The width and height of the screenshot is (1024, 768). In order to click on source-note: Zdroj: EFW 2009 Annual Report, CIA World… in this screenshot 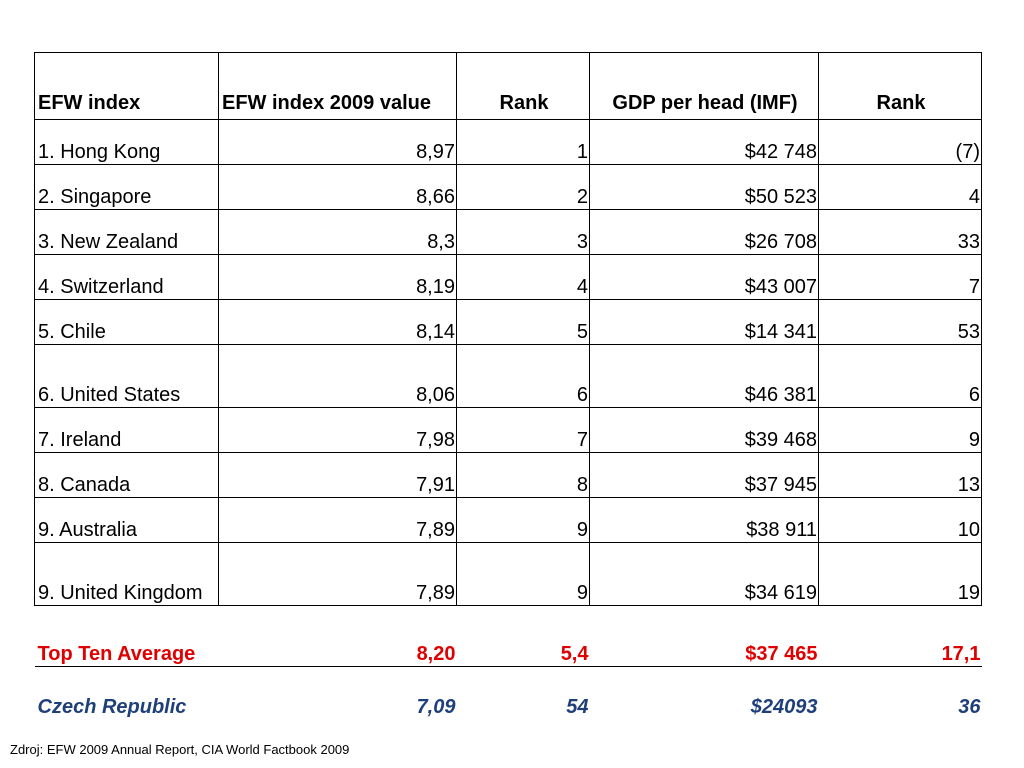, I will do `click(180, 749)`.